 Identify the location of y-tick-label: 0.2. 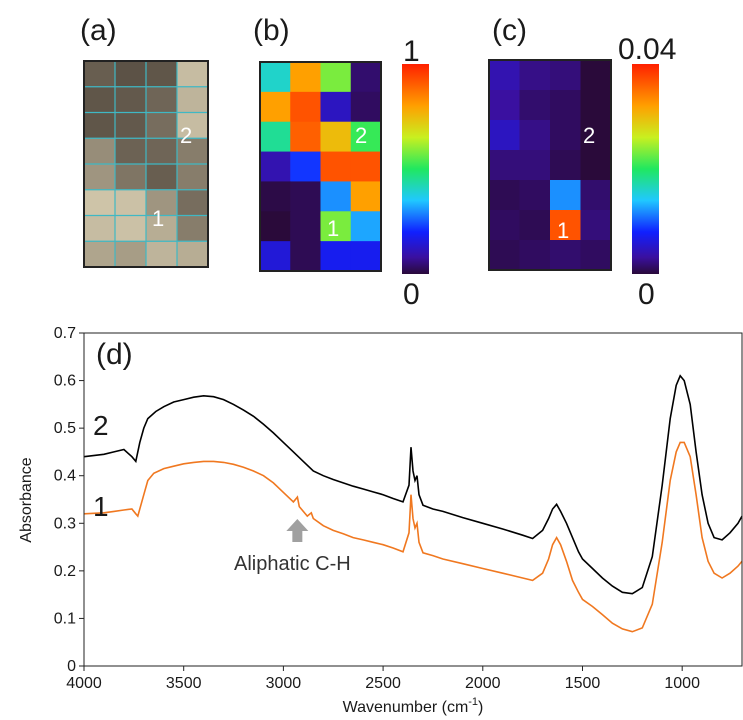
(65, 571).